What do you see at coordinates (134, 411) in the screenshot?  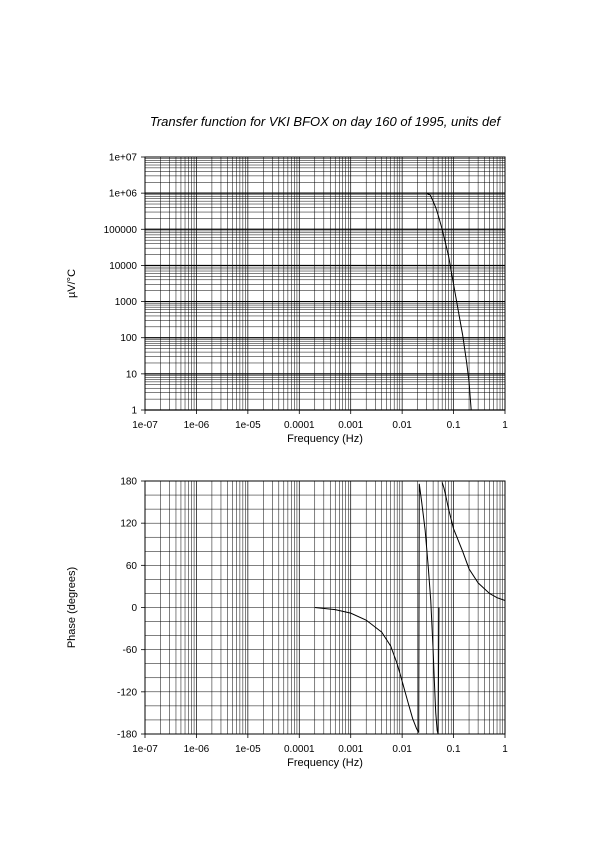 I see `y-tick-label: 1` at bounding box center [134, 411].